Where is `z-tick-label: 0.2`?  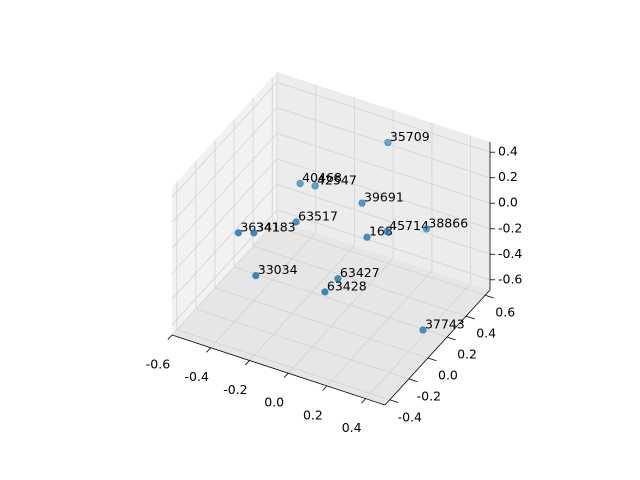
z-tick-label: 0.2 is located at coordinates (508, 176).